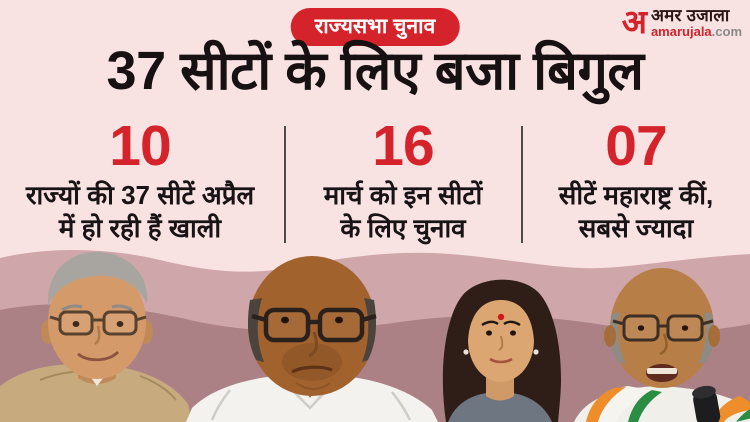 Image resolution: width=750 pixels, height=422 pixels. I want to click on brand-logo-icon: अ, so click(634, 21).